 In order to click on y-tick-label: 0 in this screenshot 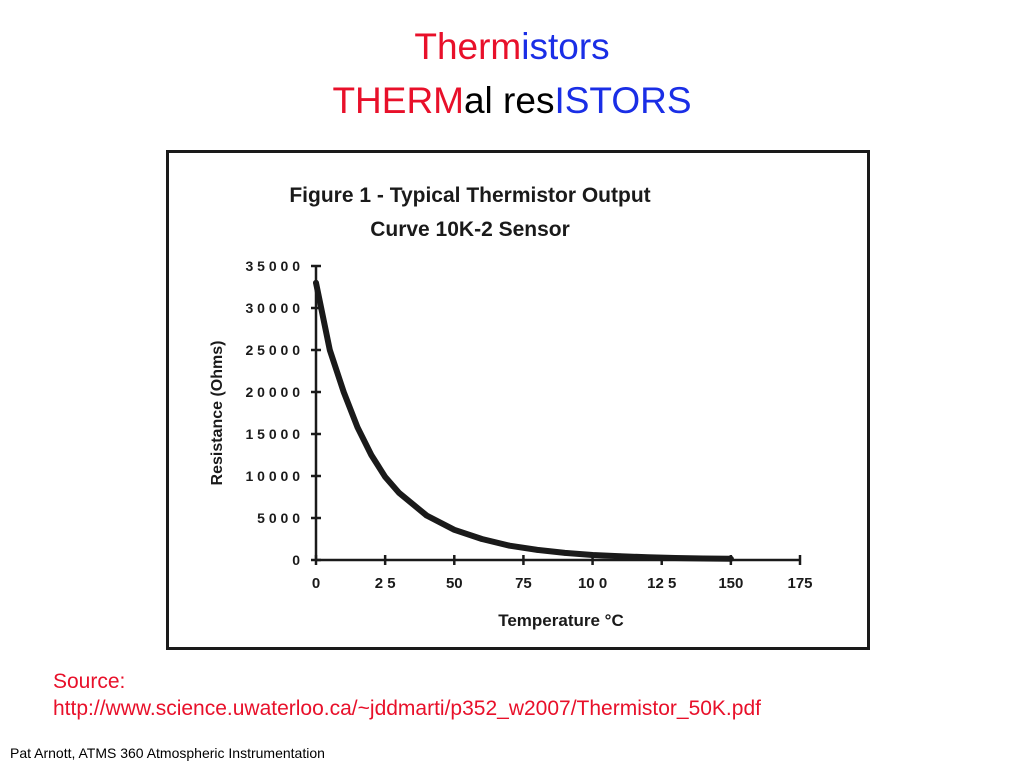, I will do `click(296, 560)`.